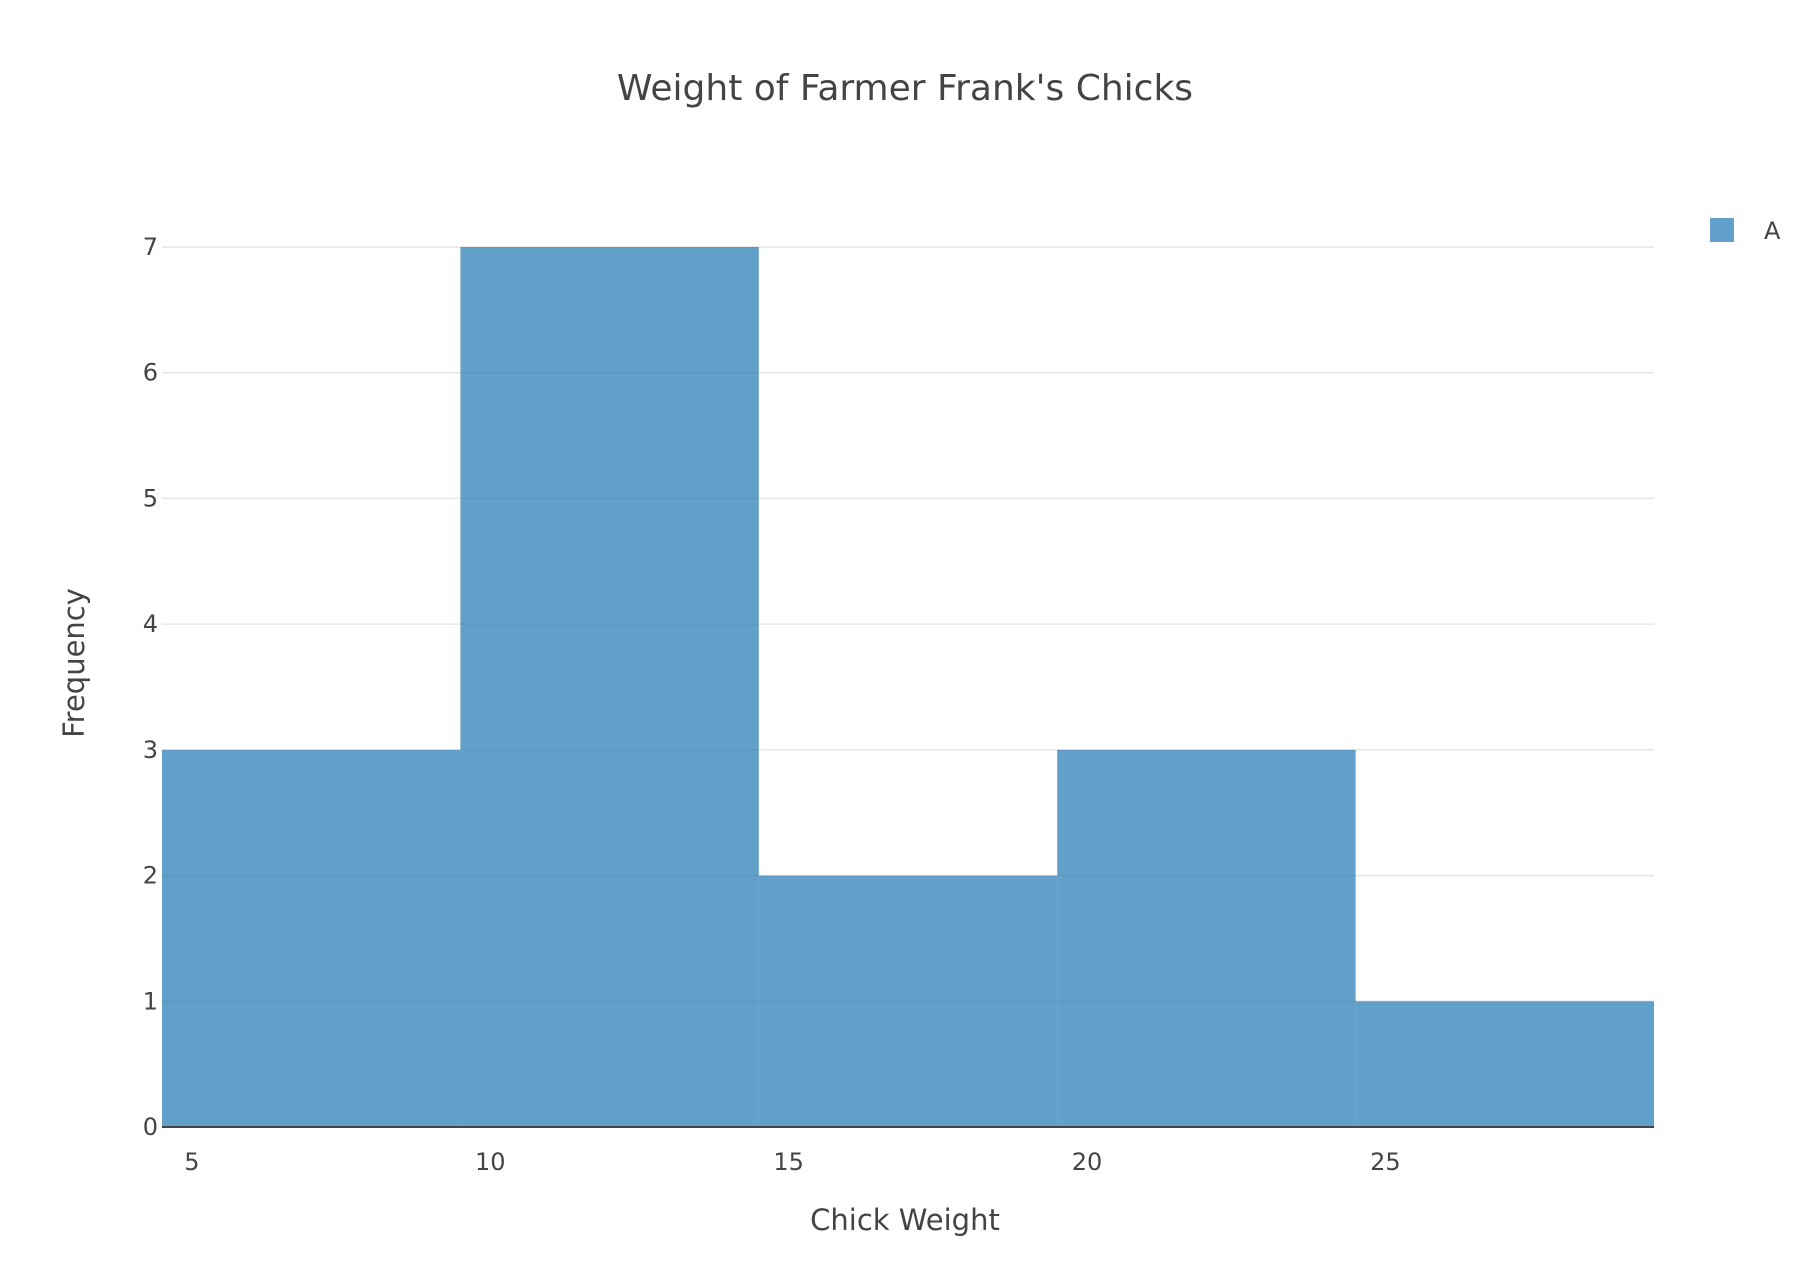 This screenshot has width=1810, height=1284. I want to click on y-axis-title: Frequency, so click(74, 663).